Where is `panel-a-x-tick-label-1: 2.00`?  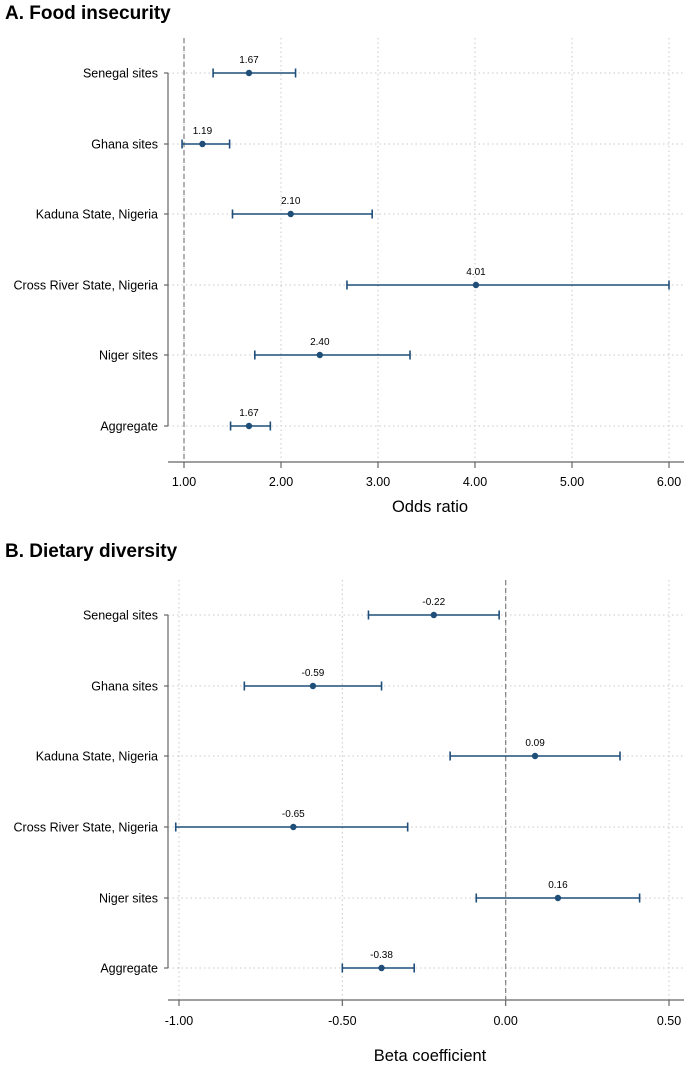
panel-a-x-tick-label-1: 2.00 is located at coordinates (281, 482).